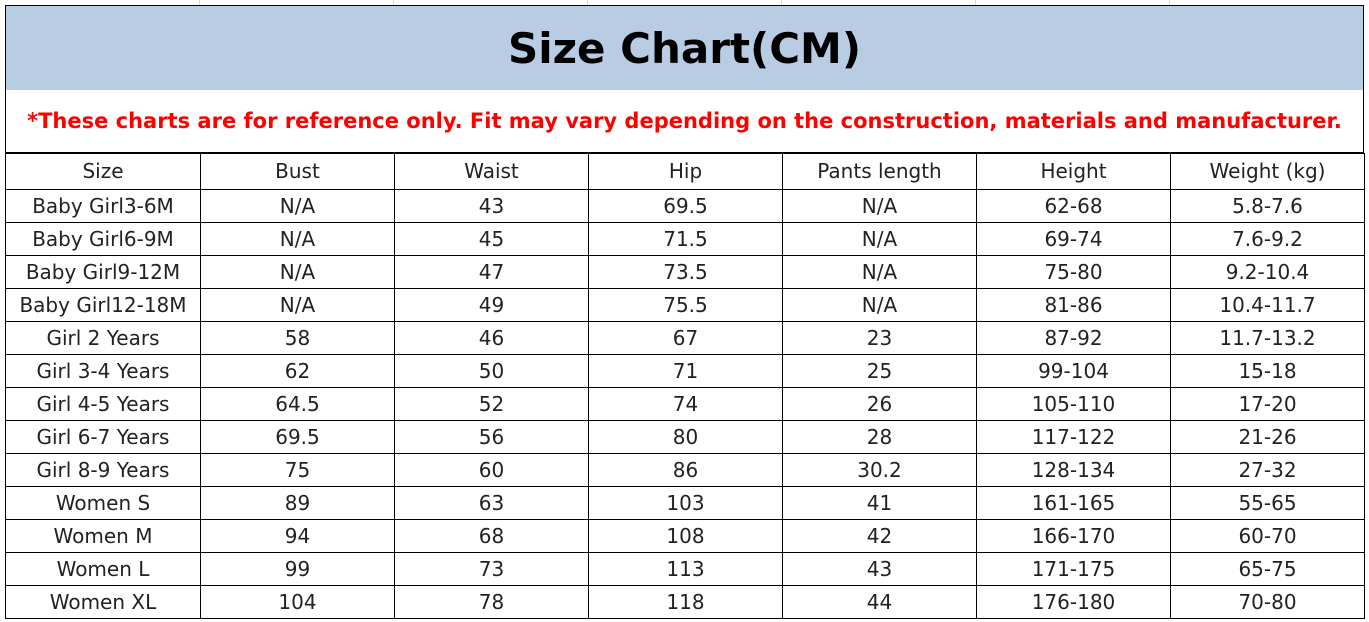  What do you see at coordinates (491, 404) in the screenshot?
I see `cell-waist: 52` at bounding box center [491, 404].